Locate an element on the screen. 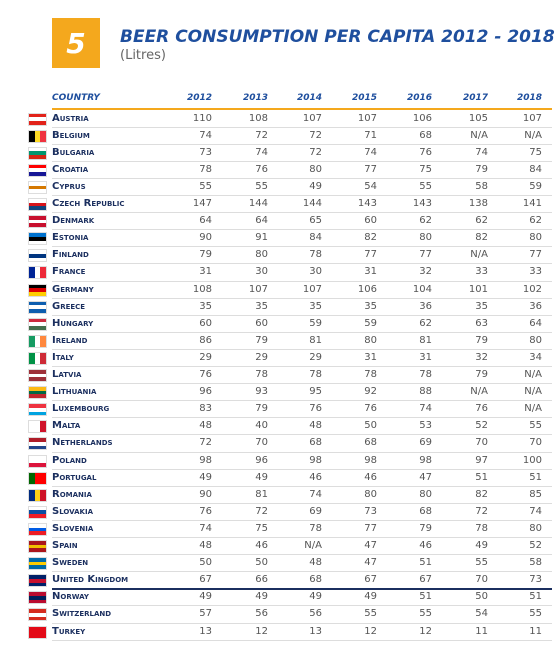  country-name: Italy is located at coordinates (63, 357).